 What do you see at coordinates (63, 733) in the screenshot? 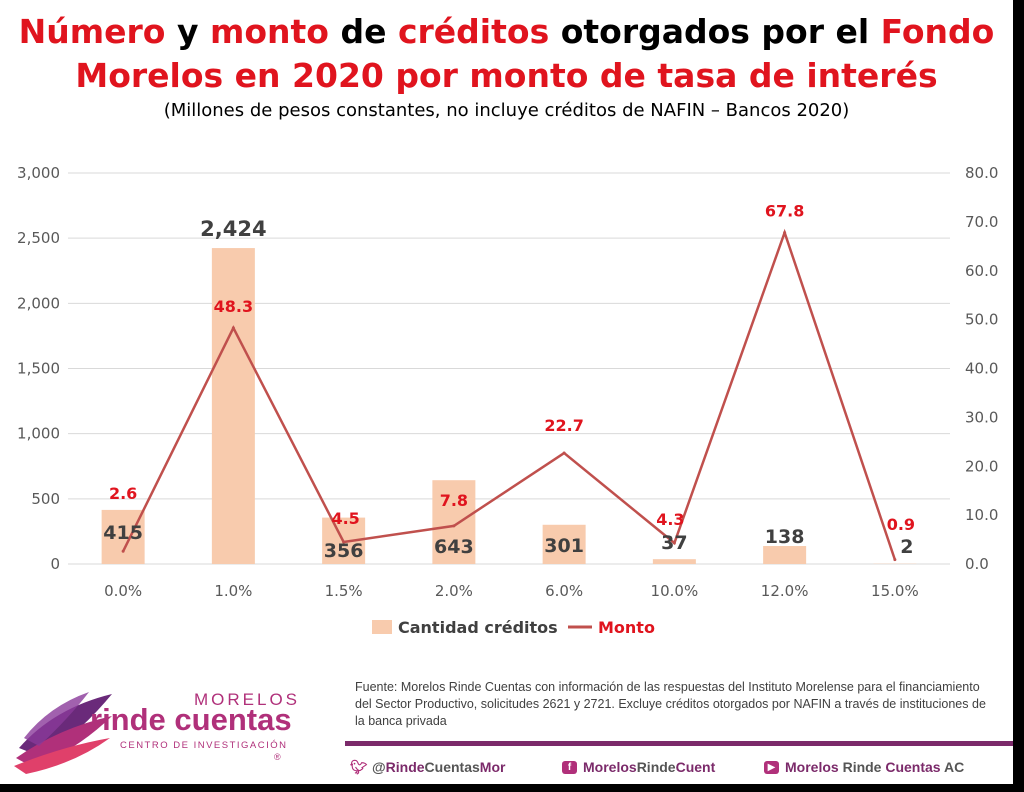
I see `logo-feather-mark` at bounding box center [63, 733].